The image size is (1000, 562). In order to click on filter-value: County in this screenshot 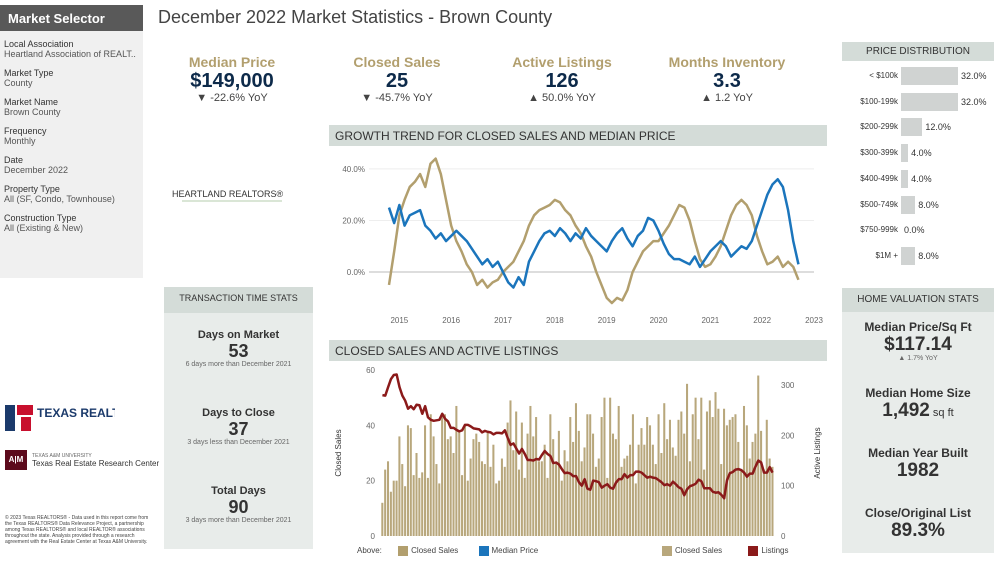, I will do `click(18, 83)`.